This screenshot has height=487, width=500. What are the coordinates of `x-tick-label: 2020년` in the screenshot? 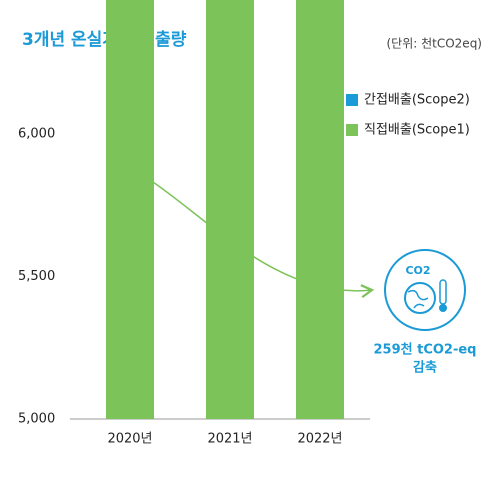 It's located at (129, 439).